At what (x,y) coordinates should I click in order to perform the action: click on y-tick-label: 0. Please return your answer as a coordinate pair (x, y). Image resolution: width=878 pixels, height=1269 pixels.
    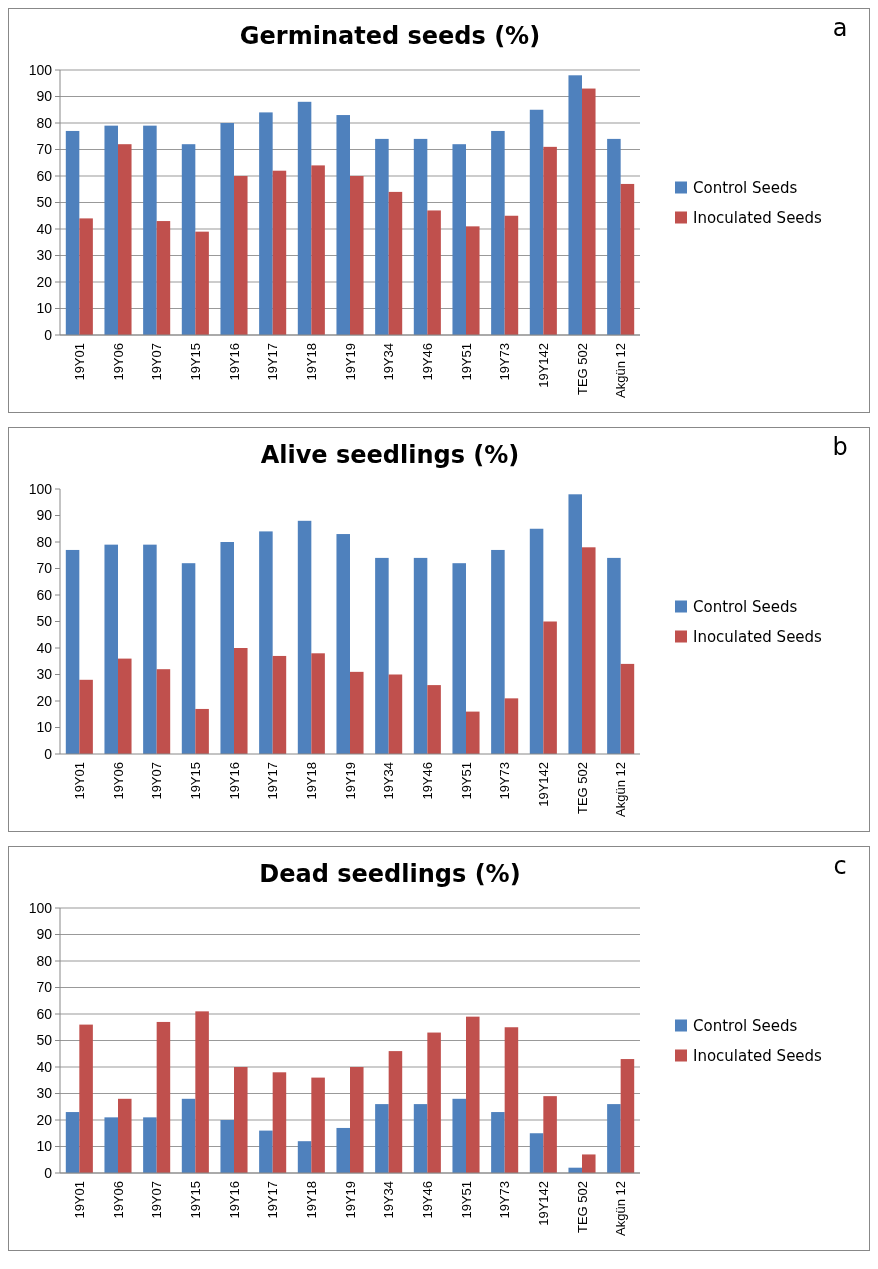
    Looking at the image, I should click on (48, 334).